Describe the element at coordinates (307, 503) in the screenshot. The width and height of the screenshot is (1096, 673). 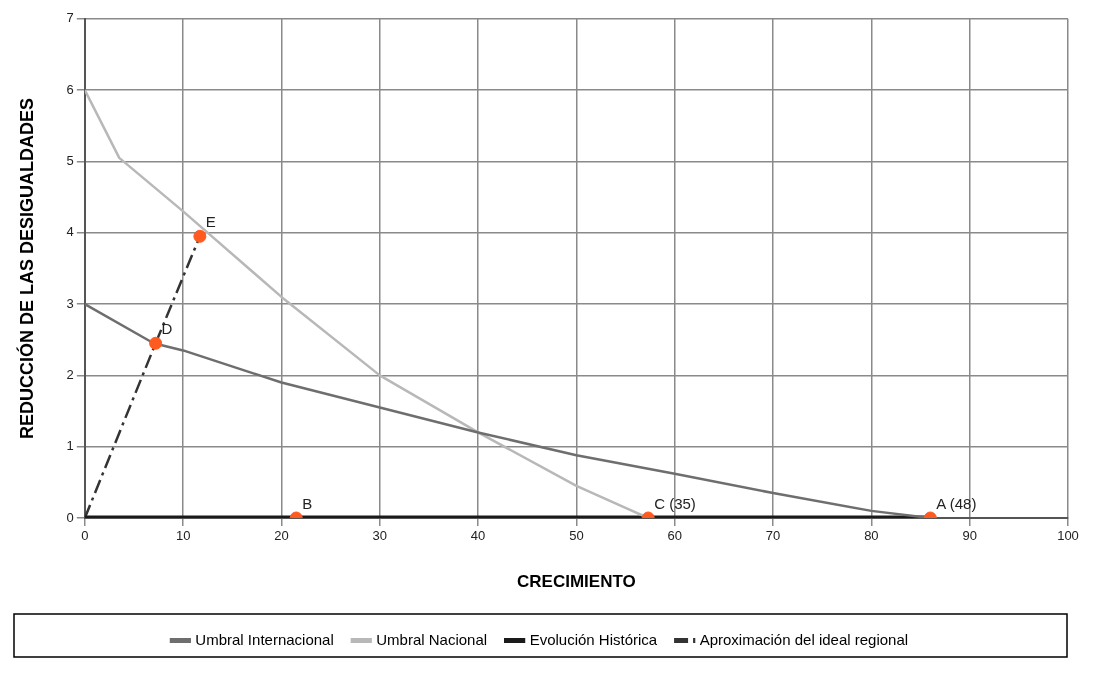
I see `annotation: B` at that location.